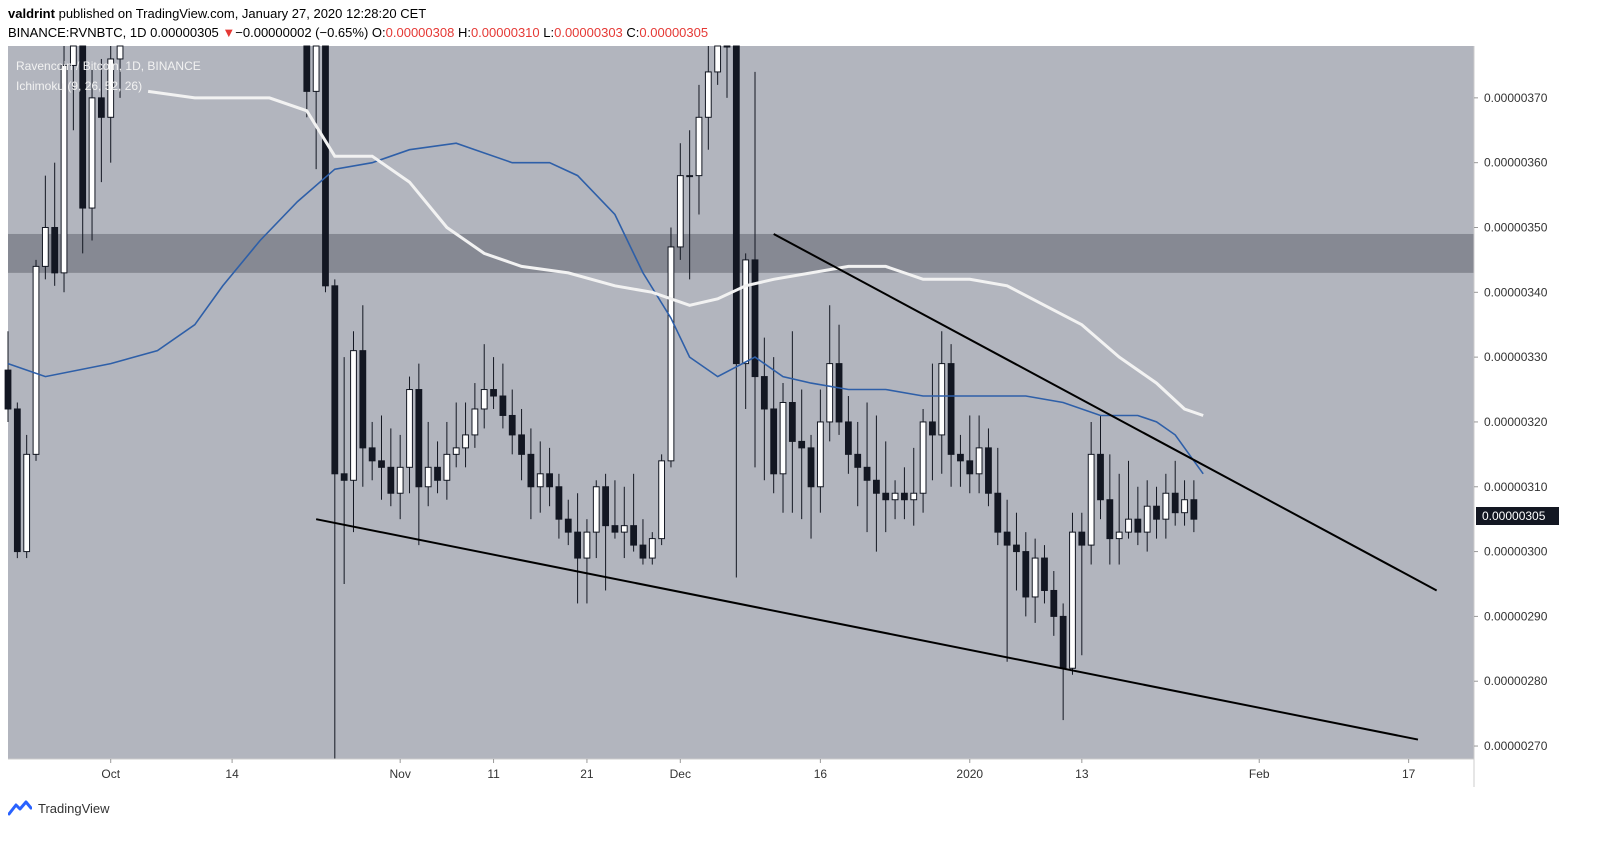 This screenshot has height=844, width=1597. I want to click on tradingview-brand: TradingView, so click(74, 808).